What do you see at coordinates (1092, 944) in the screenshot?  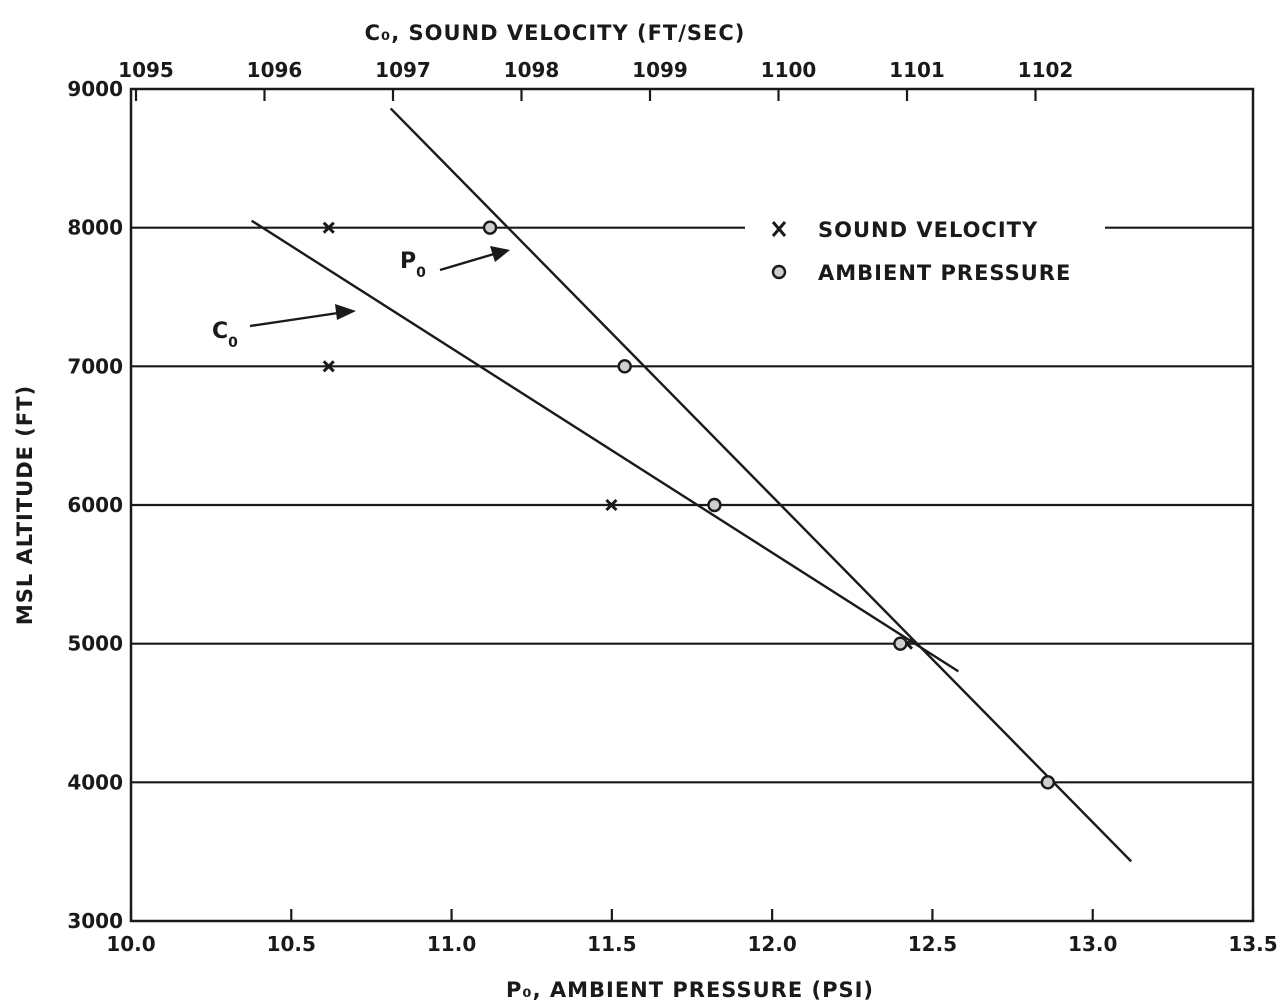 I see `x-tick-label: 13.0` at bounding box center [1092, 944].